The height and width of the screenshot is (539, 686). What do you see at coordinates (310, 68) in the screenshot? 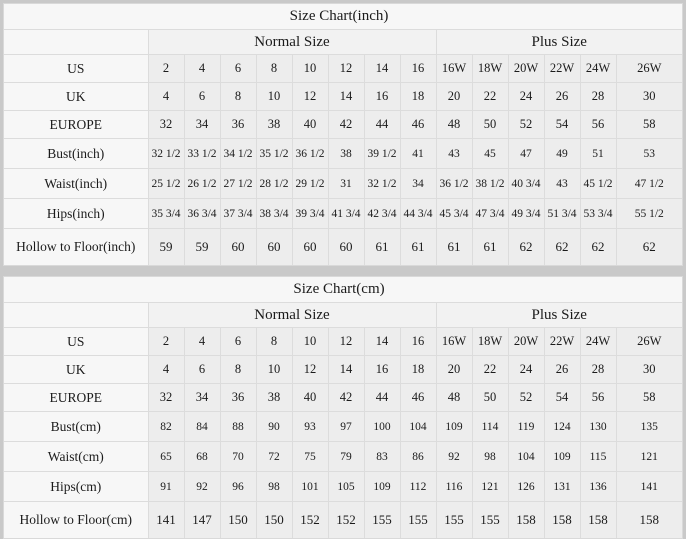
I see `cell-value: 10` at bounding box center [310, 68].